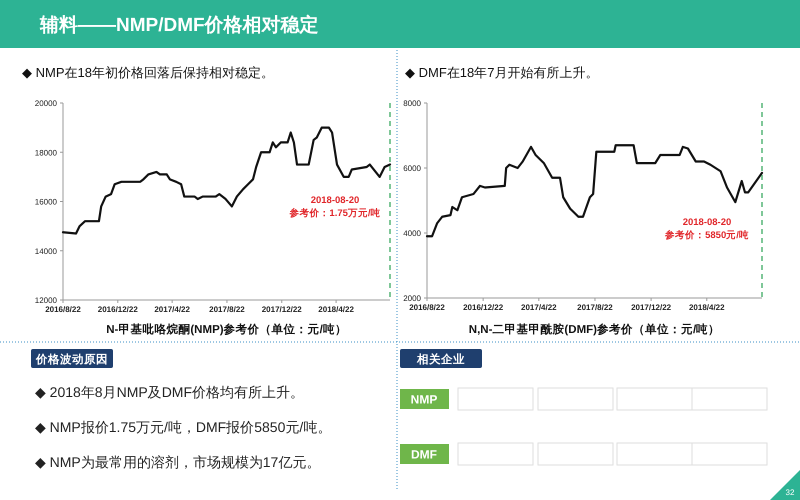  I want to click on text: ◆ NMP为最常用的溶剂，市场规模为17亿元。, so click(177, 462).